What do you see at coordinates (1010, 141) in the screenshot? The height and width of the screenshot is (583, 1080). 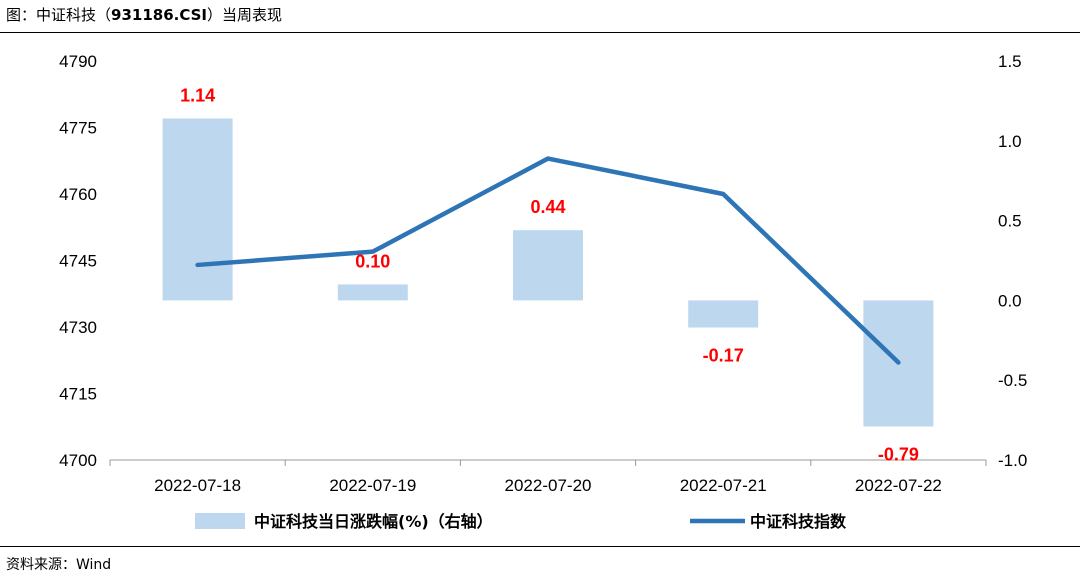 I see `right-y-tick-label: 1.0` at bounding box center [1010, 141].